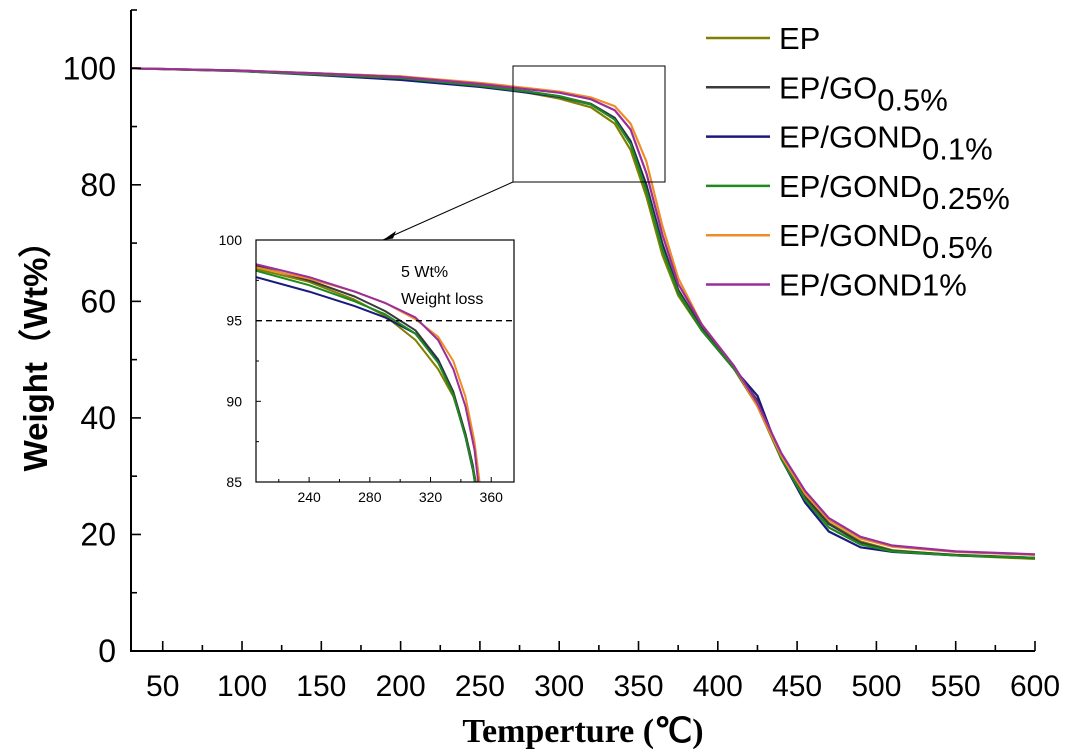 The height and width of the screenshot is (756, 1077). I want to click on x-axis-title: Temperture (℃), so click(582, 731).